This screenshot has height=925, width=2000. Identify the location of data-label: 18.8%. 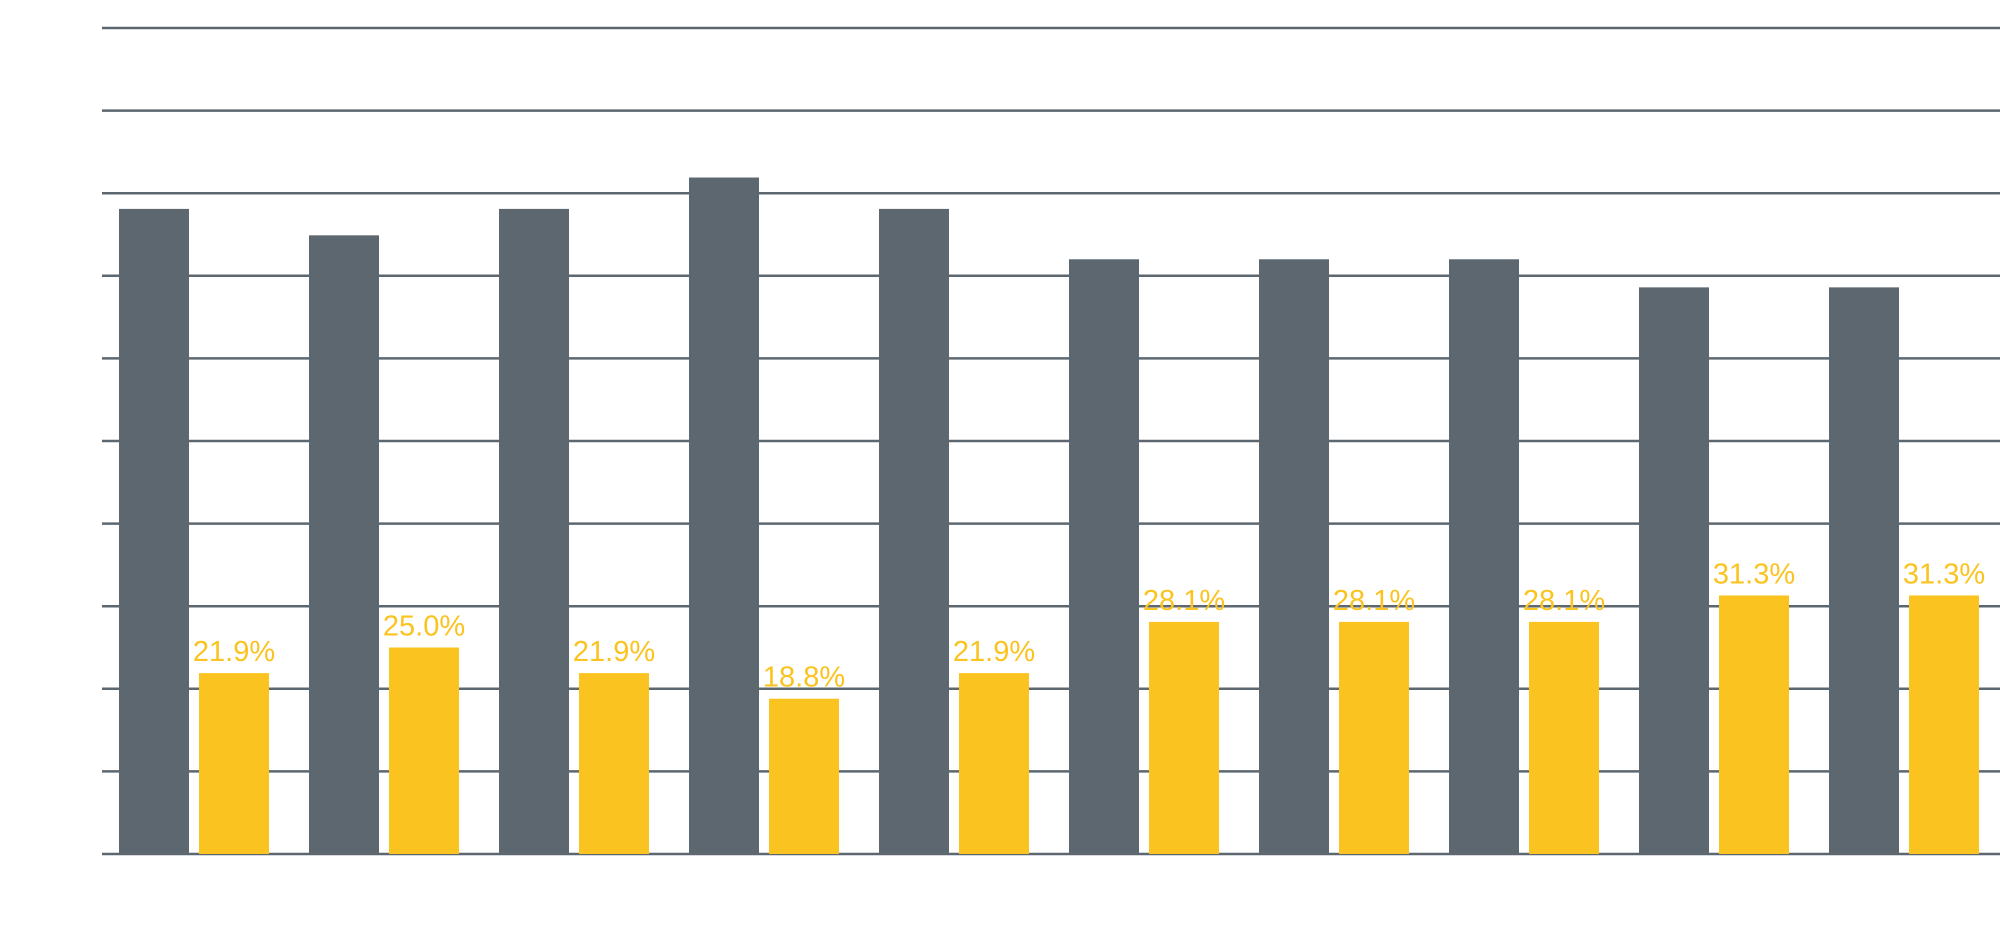
(804, 678).